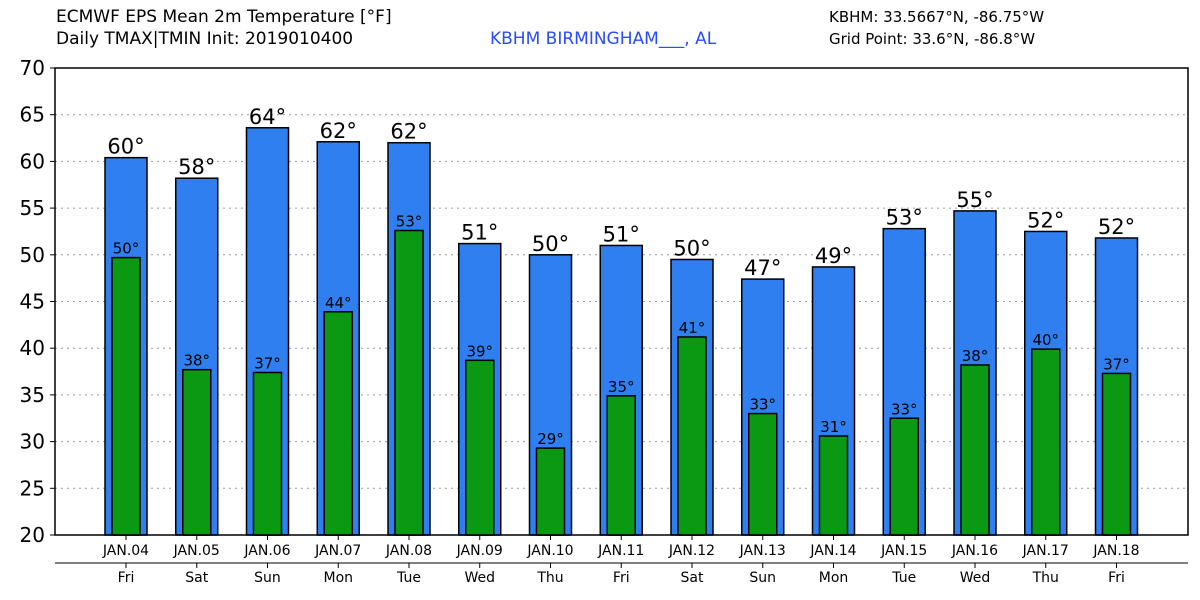 Image resolution: width=1200 pixels, height=600 pixels. Describe the element at coordinates (603, 39) in the screenshot. I see `station-name: KBHM BIRMINGHAM___, AL` at that location.